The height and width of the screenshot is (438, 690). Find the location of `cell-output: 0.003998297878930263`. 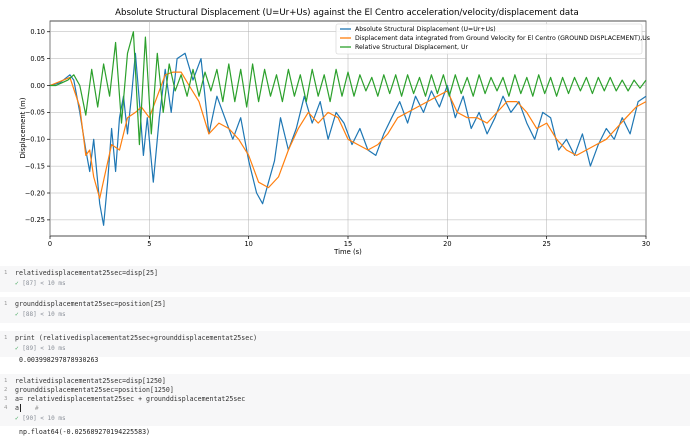

cell-output: 0.003998297878930263 is located at coordinates (59, 360).